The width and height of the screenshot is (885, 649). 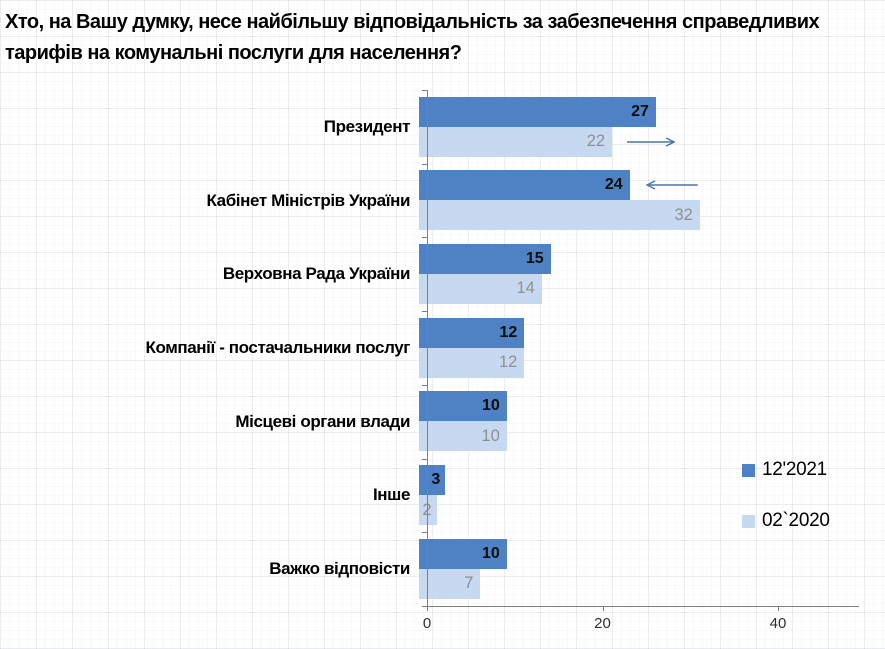 What do you see at coordinates (308, 200) in the screenshot?
I see `category-label: Кабінет Міністрів України` at bounding box center [308, 200].